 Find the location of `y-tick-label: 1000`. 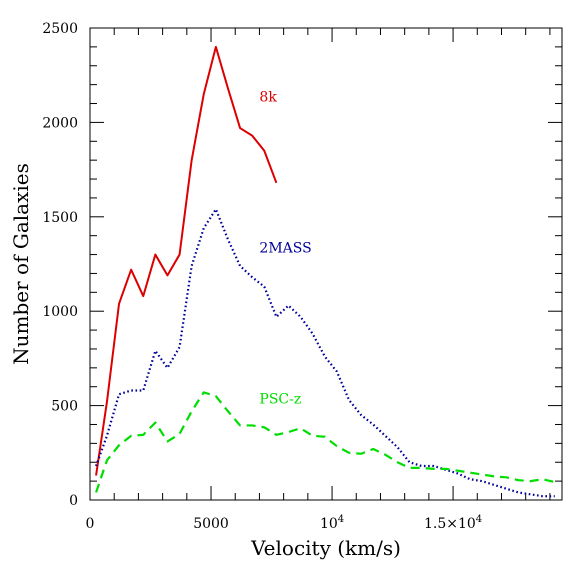

y-tick-label: 1000 is located at coordinates (60, 312).